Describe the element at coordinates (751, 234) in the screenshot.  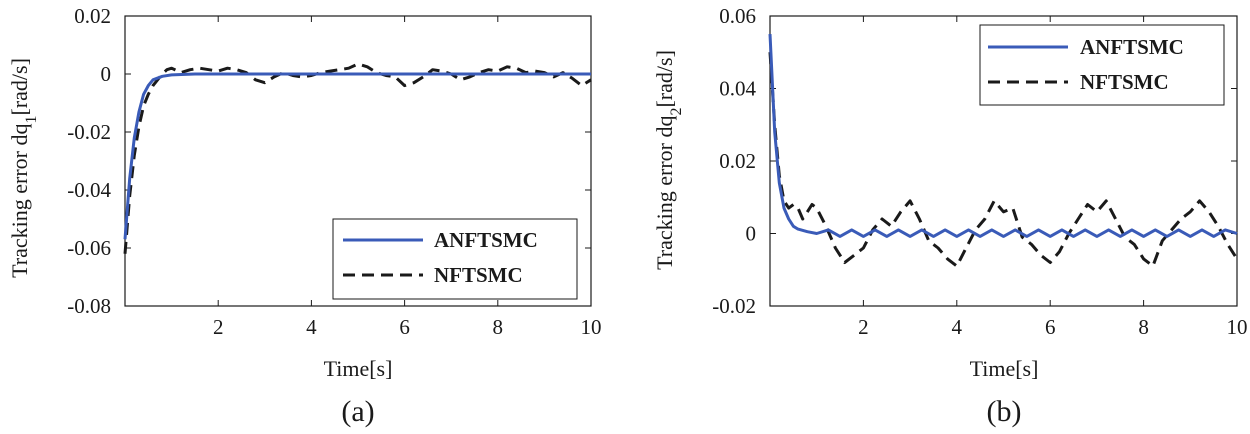
I see `panel-b-y-tick-label: 0` at that location.